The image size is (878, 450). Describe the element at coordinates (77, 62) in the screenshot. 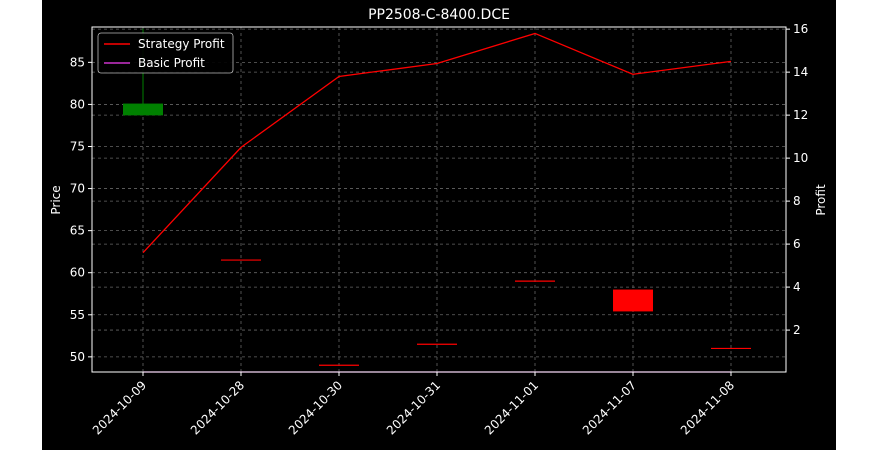

I see `y-left-tick-label: 85` at that location.